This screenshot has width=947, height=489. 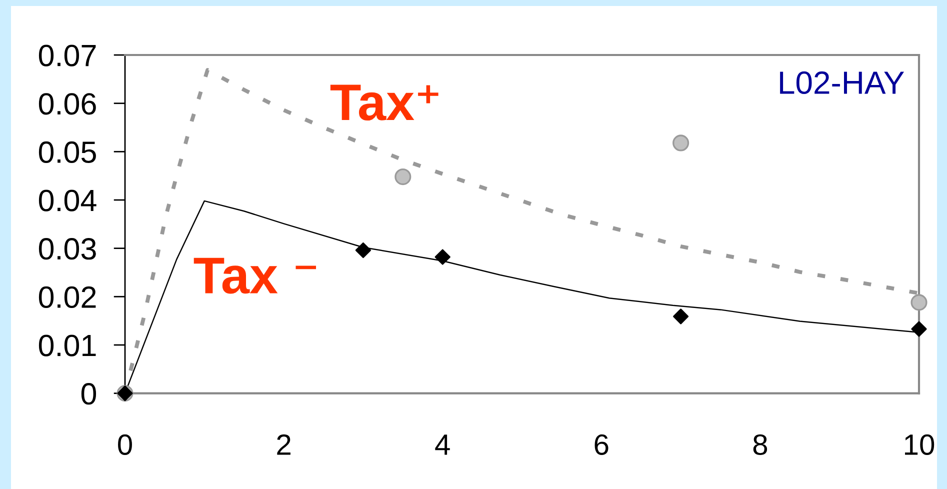 I want to click on x-tick-label: 10, so click(x=919, y=444).